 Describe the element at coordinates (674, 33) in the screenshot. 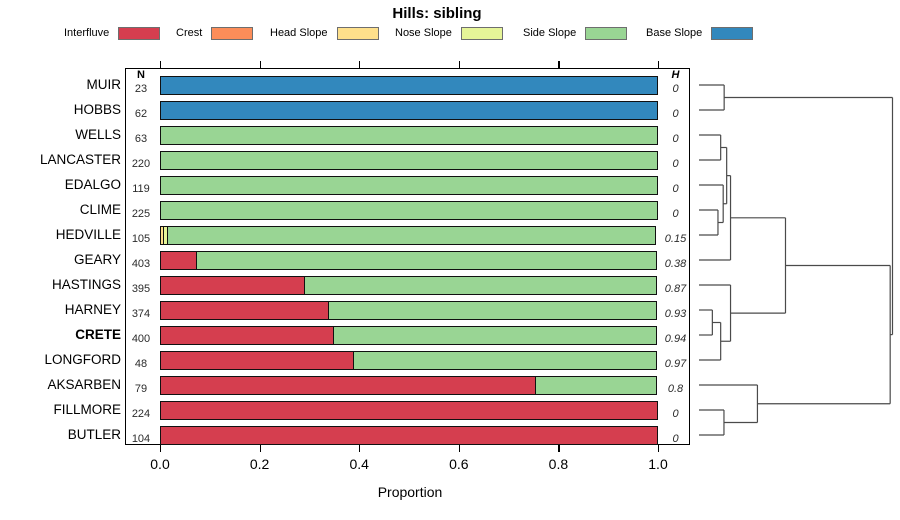

I see `legend-label: Base Slope` at that location.